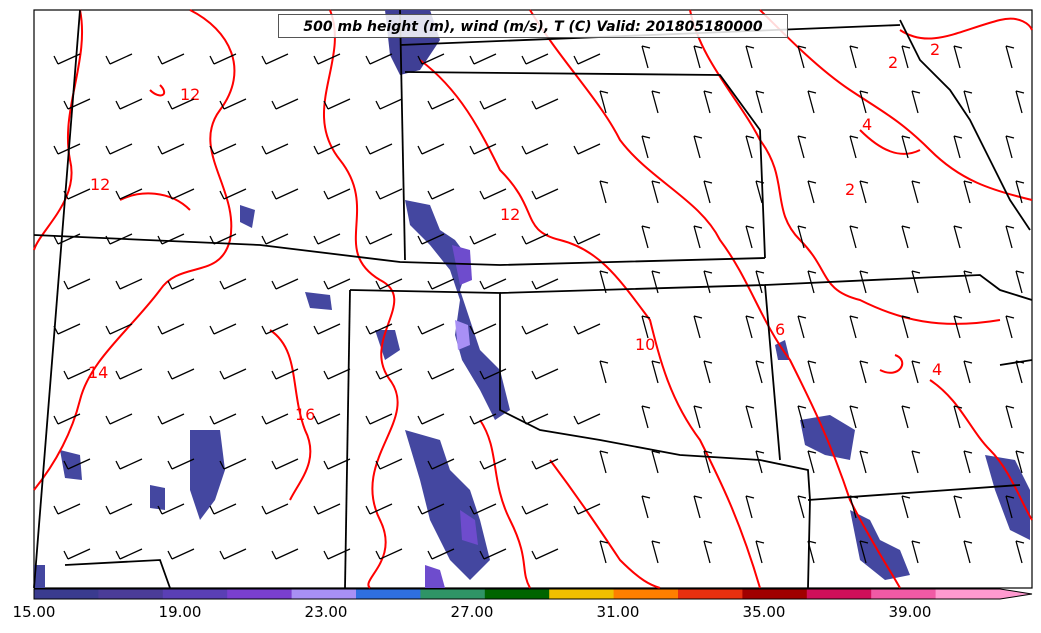 The image size is (1041, 633). Describe the element at coordinates (780, 329) in the screenshot. I see `svg-text: 6` at that location.